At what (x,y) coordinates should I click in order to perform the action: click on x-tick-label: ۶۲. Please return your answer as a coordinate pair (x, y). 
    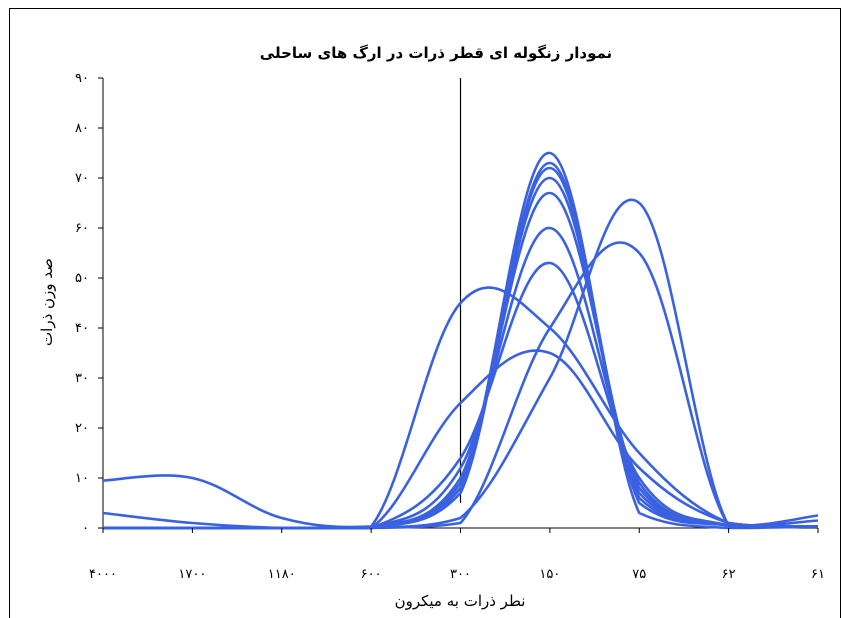
    Looking at the image, I should click on (729, 574).